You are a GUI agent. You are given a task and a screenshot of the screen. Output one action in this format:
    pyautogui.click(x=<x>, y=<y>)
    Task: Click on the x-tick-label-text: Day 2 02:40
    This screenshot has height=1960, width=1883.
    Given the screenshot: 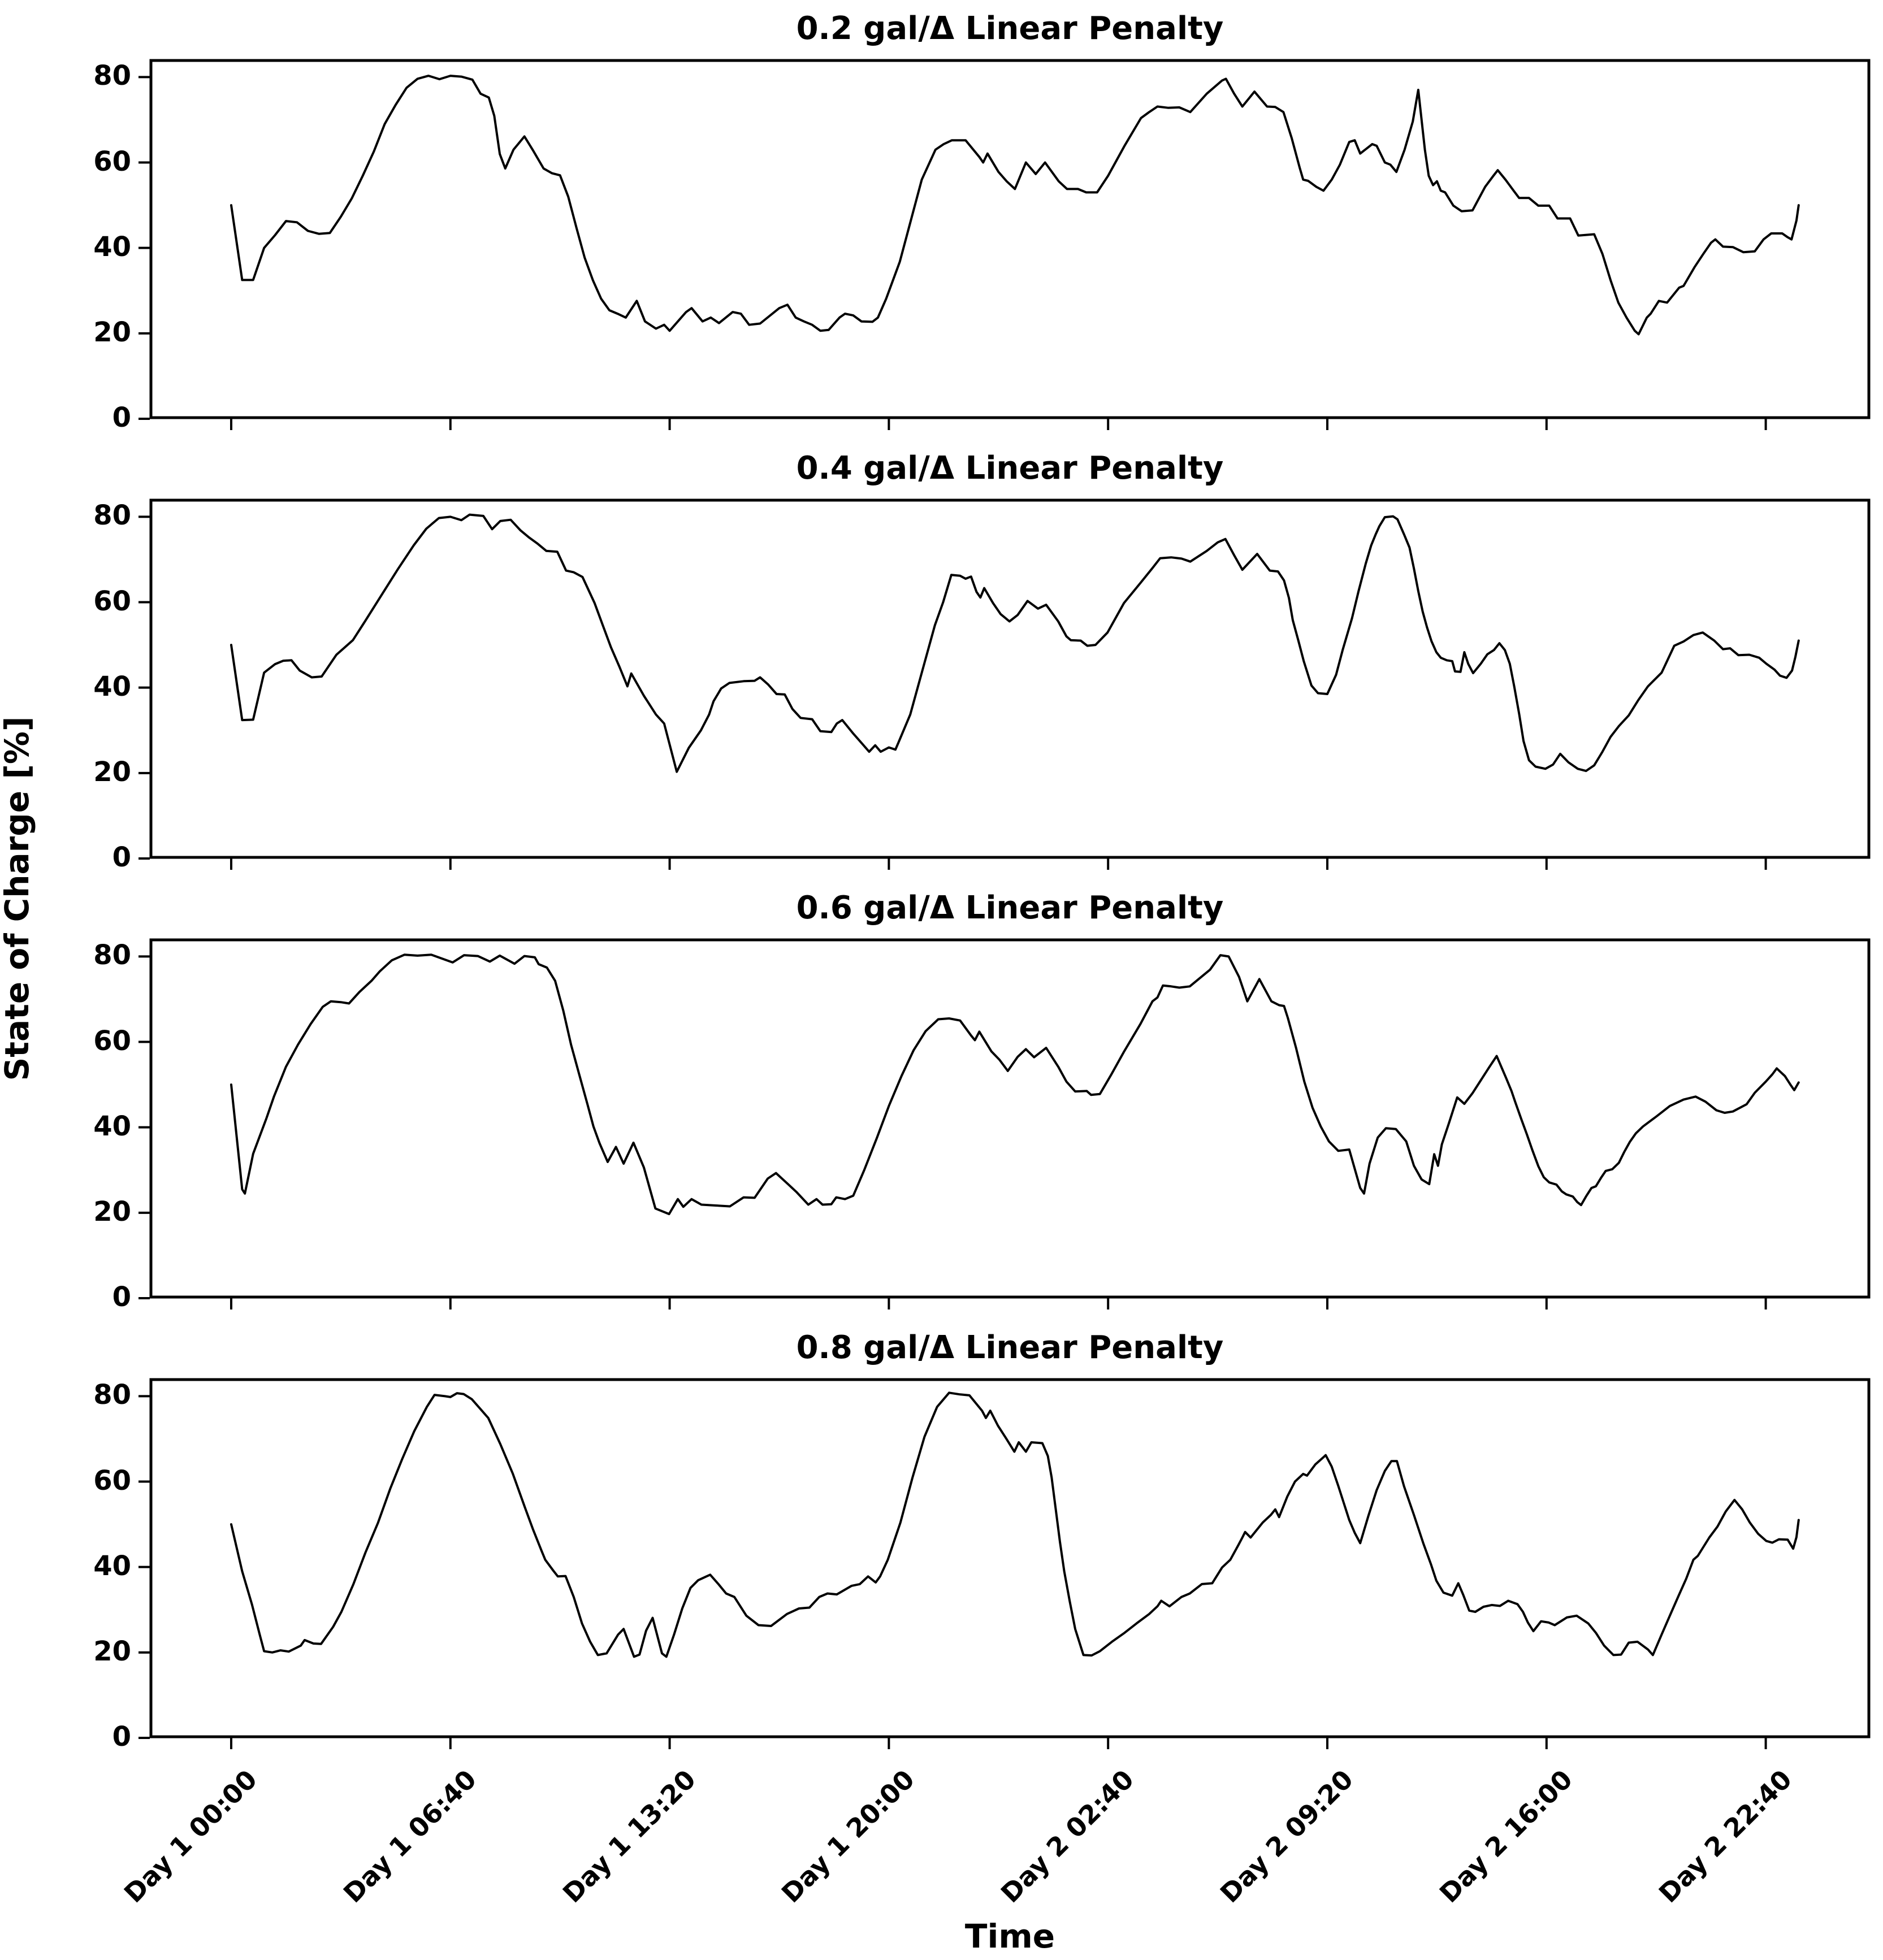 What is the action you would take?
    pyautogui.click(x=1067, y=1836)
    